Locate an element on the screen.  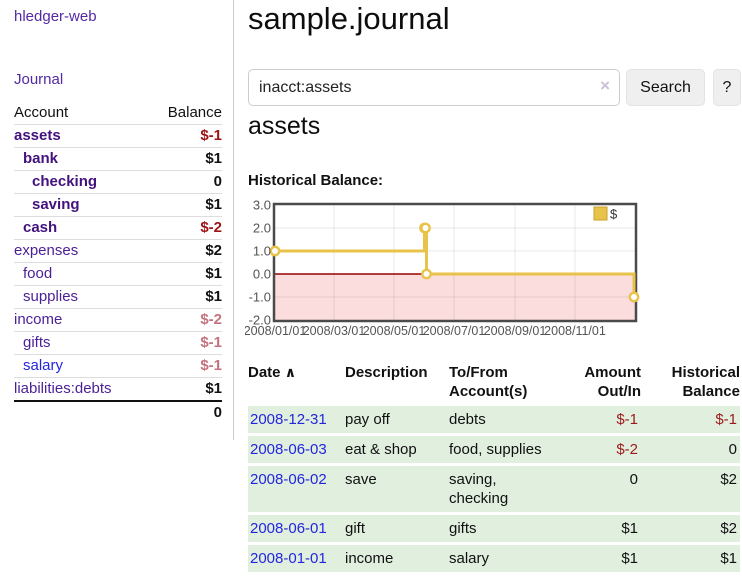
txn-accounts: saving, checking is located at coordinates (505, 489).